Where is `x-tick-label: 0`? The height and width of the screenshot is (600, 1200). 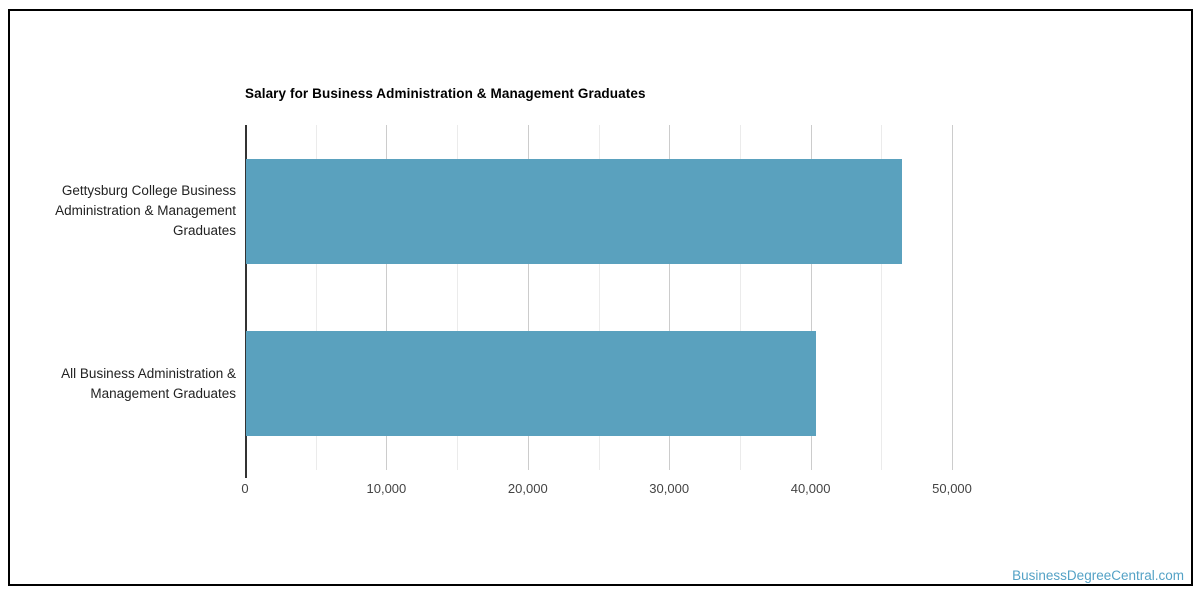
x-tick-label: 0 is located at coordinates (245, 488).